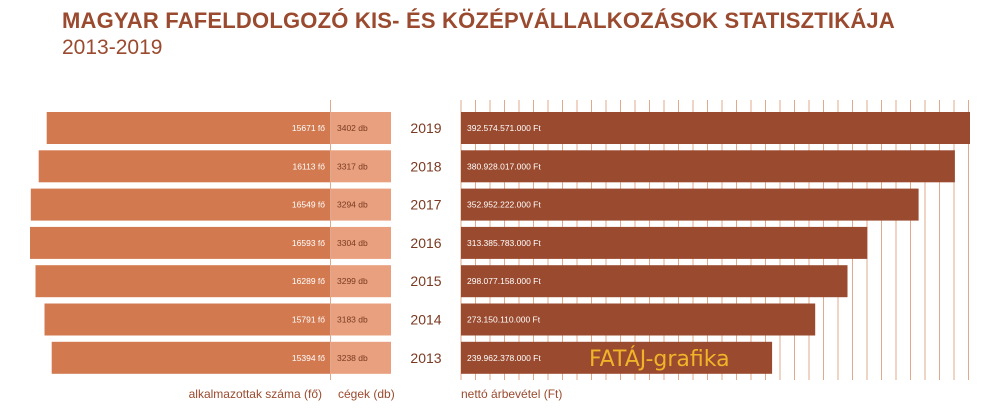 The width and height of the screenshot is (1000, 412). I want to click on data-label-revenue: 239.962.378.000 Ft, so click(504, 358).